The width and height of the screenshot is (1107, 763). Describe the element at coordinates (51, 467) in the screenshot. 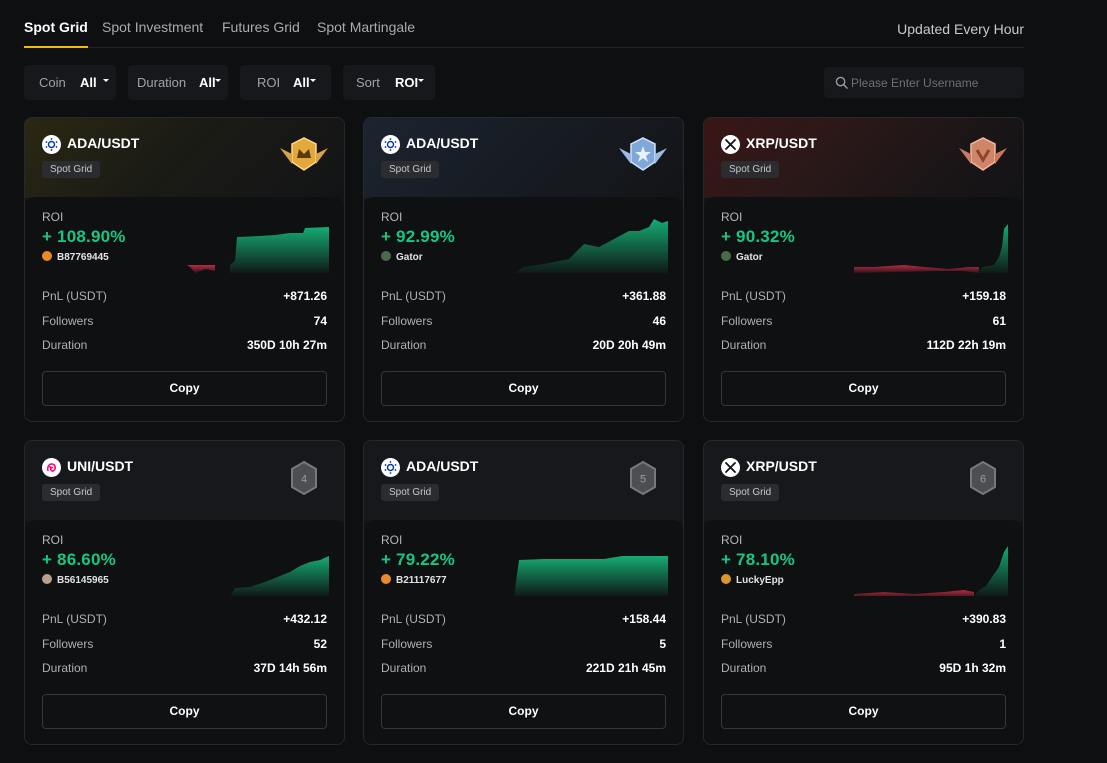

I see `uni-icon` at that location.